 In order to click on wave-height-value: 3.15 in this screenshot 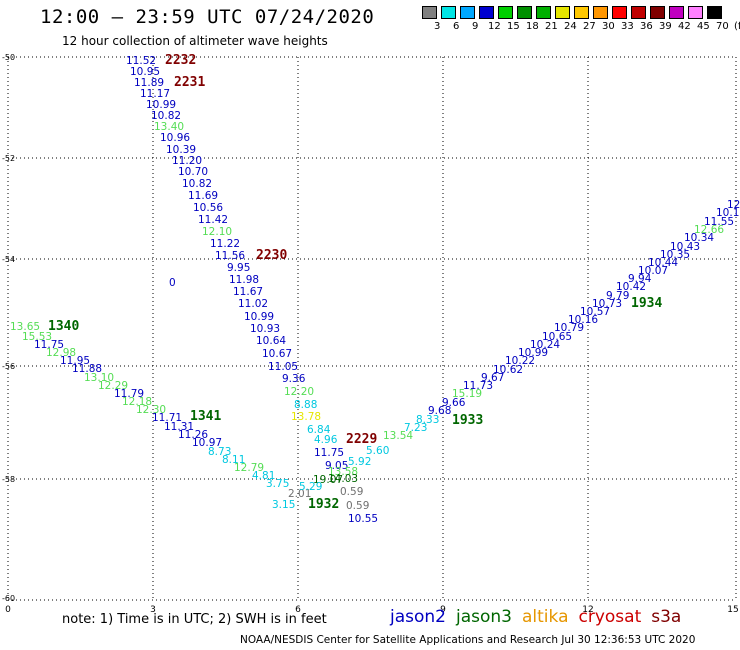, I will do `click(283, 505)`.